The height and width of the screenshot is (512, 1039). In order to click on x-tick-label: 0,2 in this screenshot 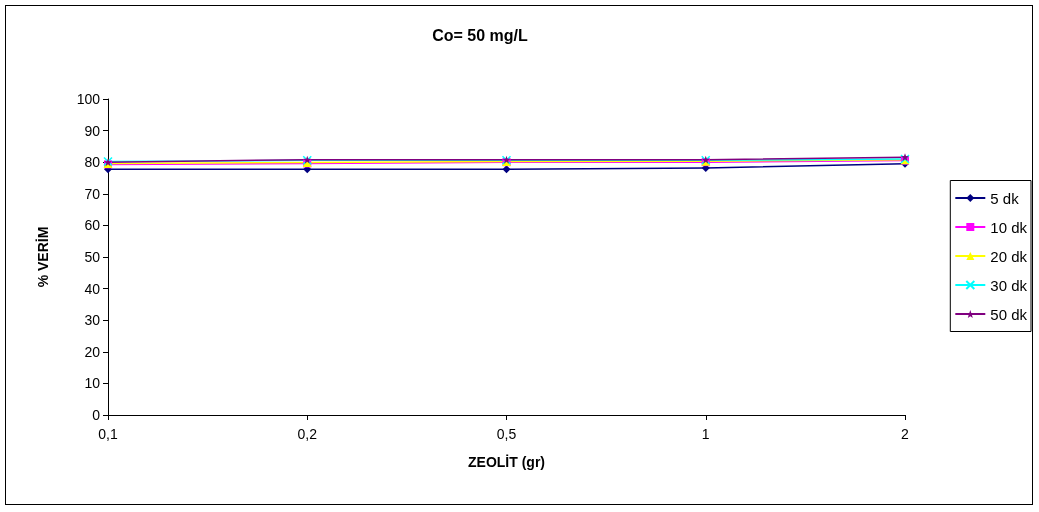, I will do `click(307, 434)`.